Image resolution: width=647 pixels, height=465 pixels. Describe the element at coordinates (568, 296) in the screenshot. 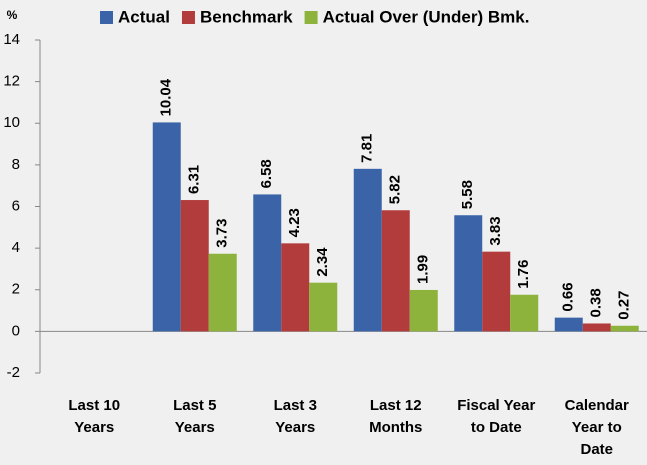

I see `value-label: 0.66` at that location.